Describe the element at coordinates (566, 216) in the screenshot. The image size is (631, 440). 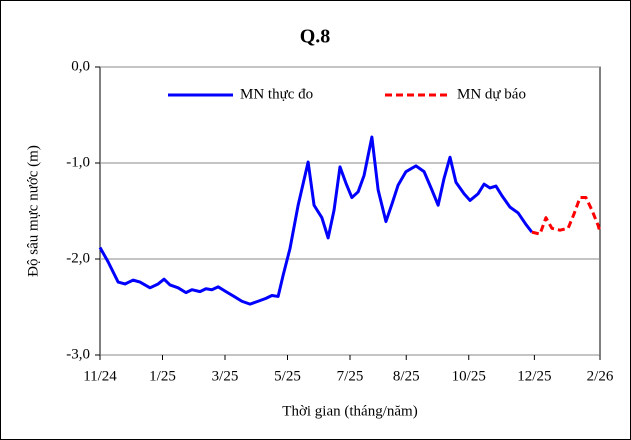
I see `series-line` at that location.